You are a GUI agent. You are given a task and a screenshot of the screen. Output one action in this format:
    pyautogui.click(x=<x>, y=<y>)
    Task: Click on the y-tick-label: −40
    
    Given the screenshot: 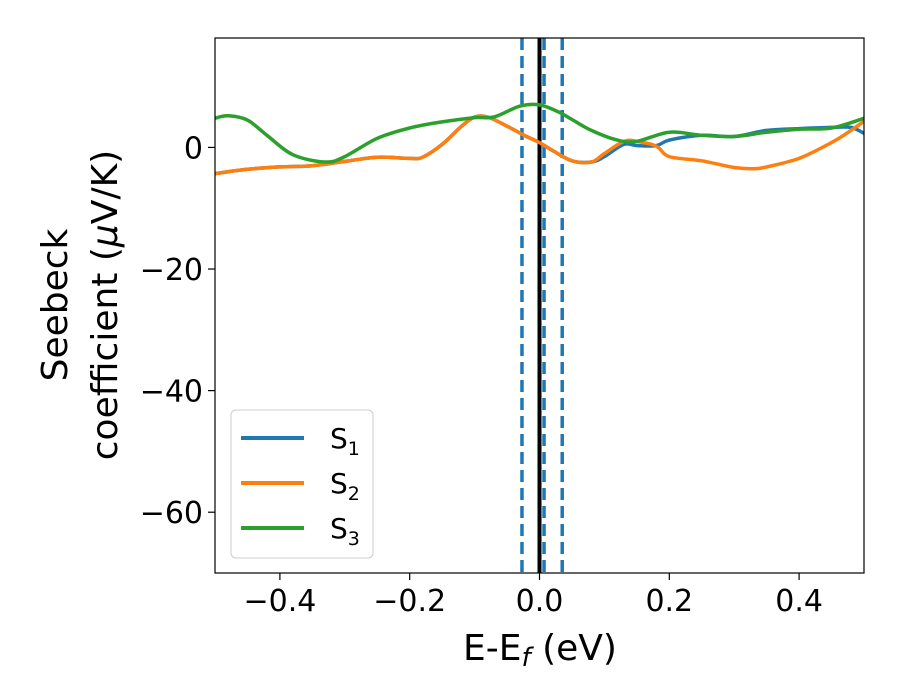 What is the action you would take?
    pyautogui.click(x=171, y=392)
    